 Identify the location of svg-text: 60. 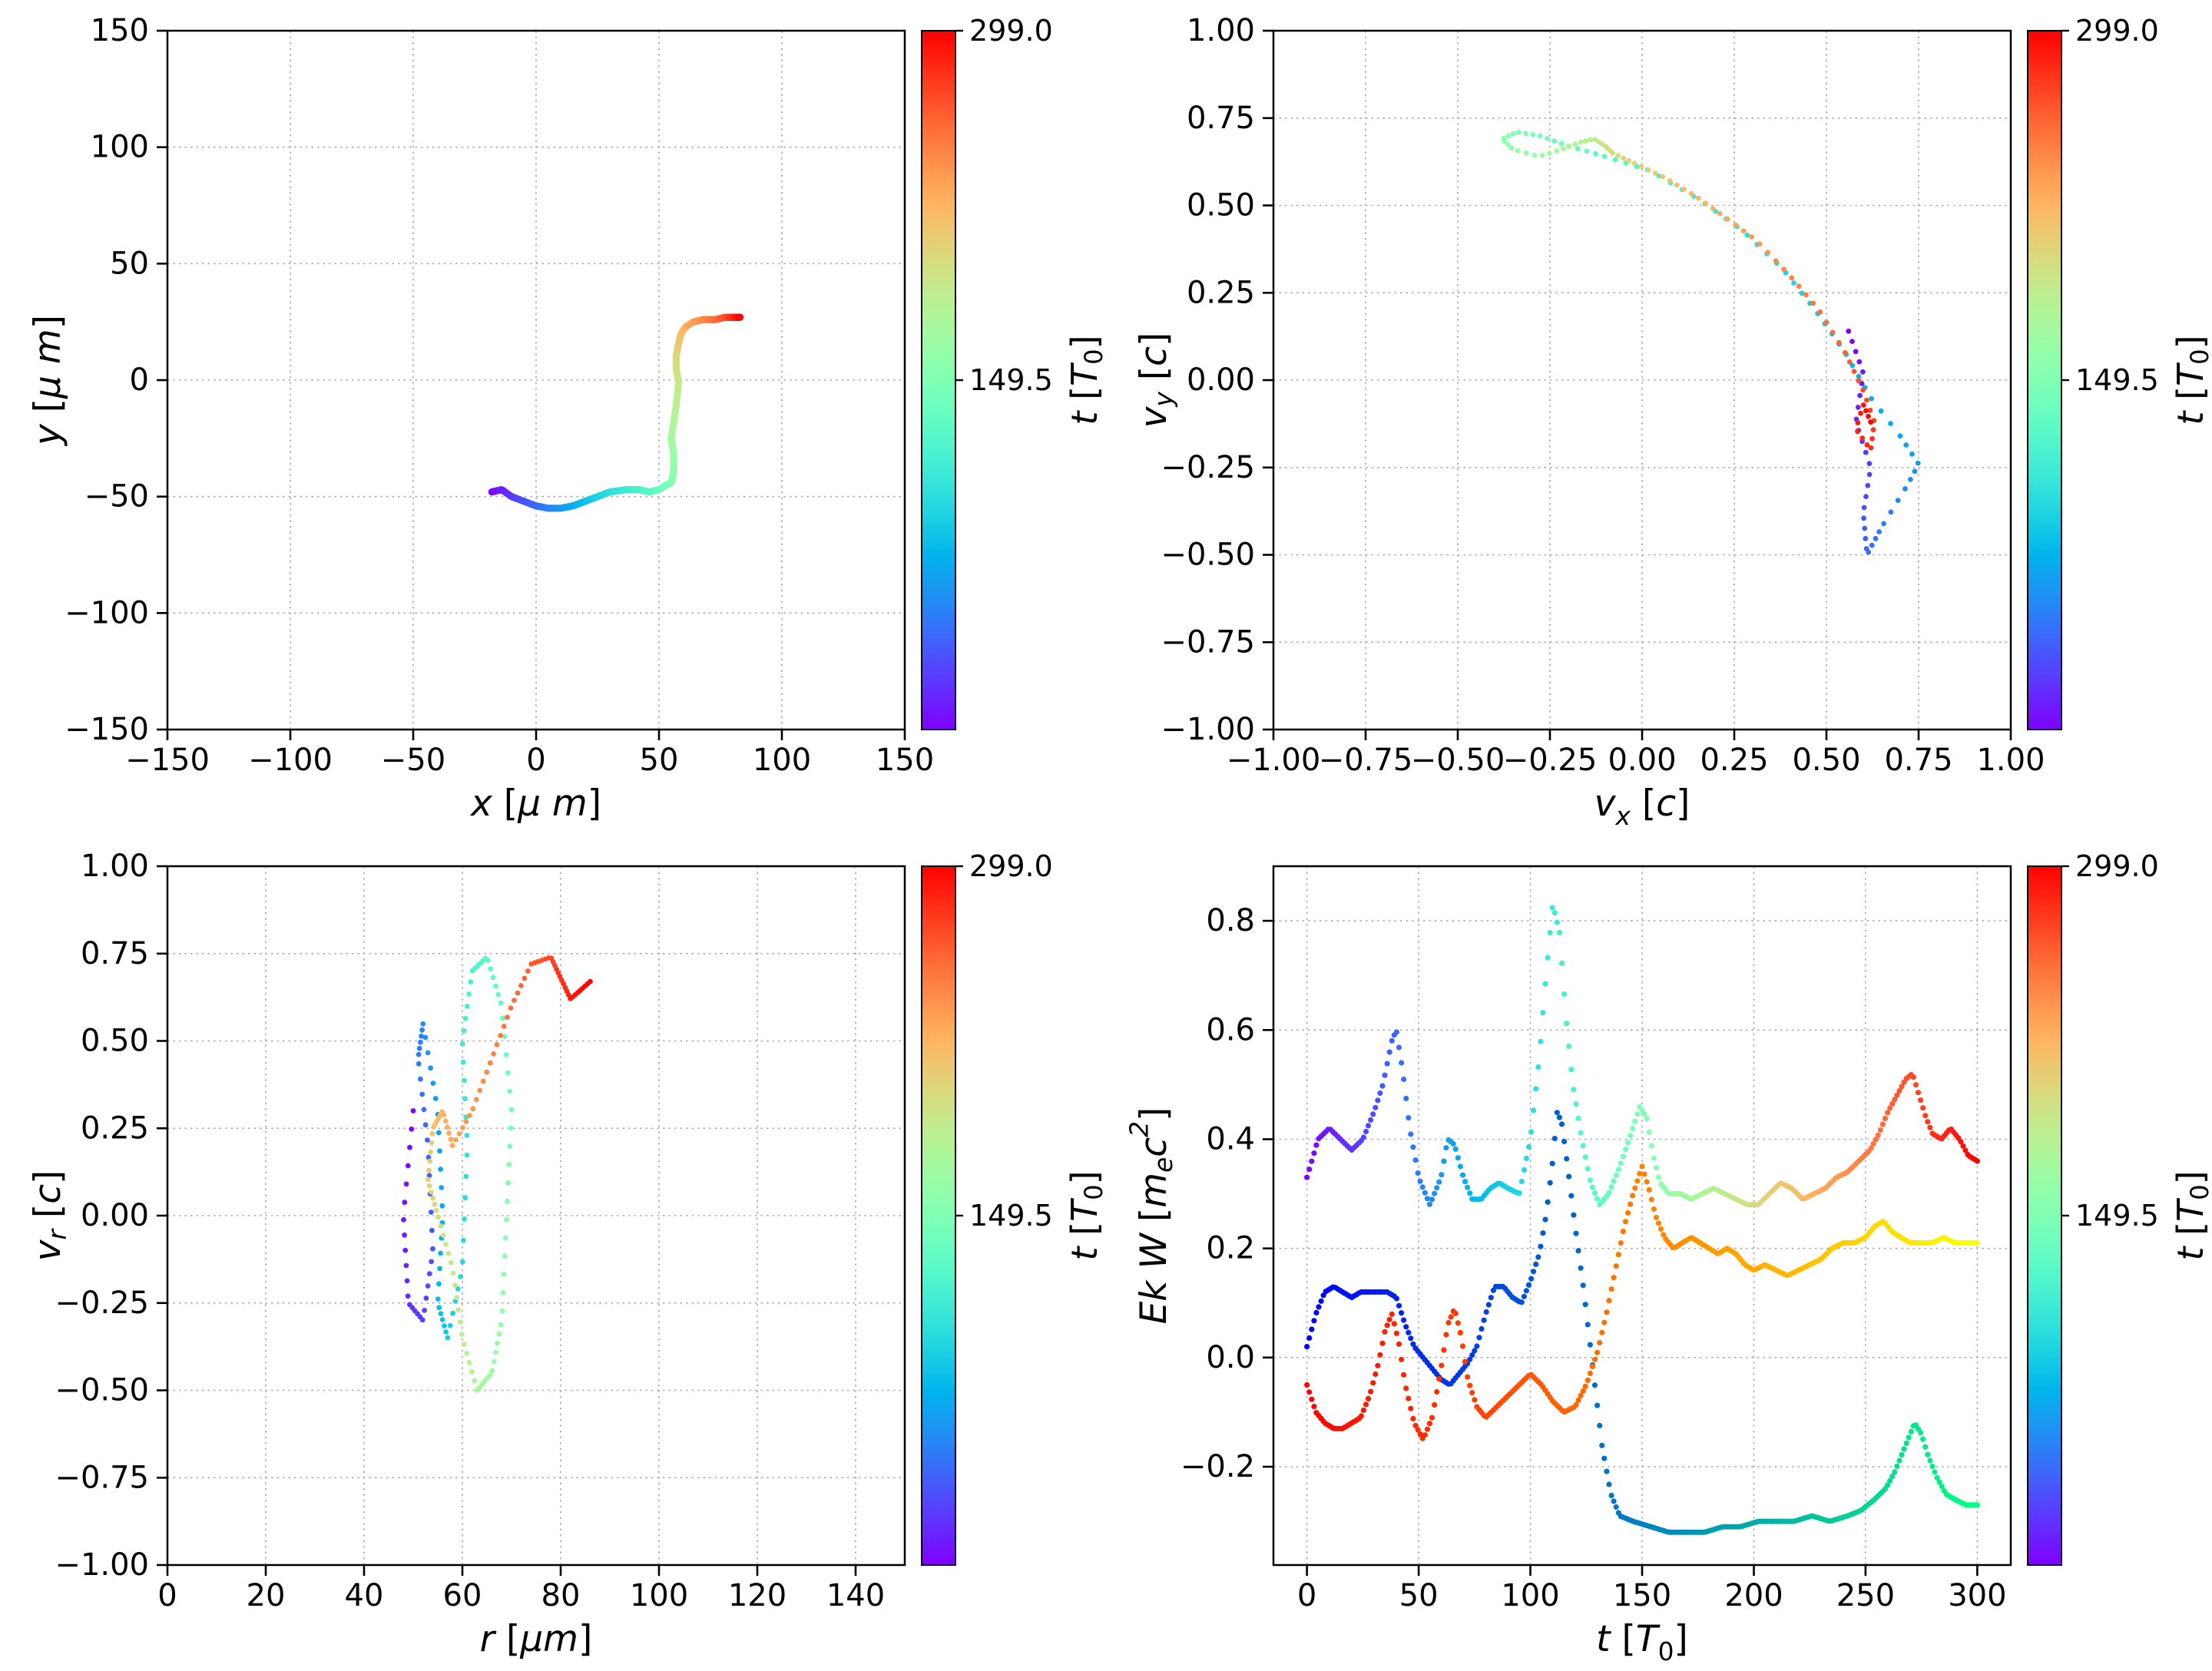
(463, 1595).